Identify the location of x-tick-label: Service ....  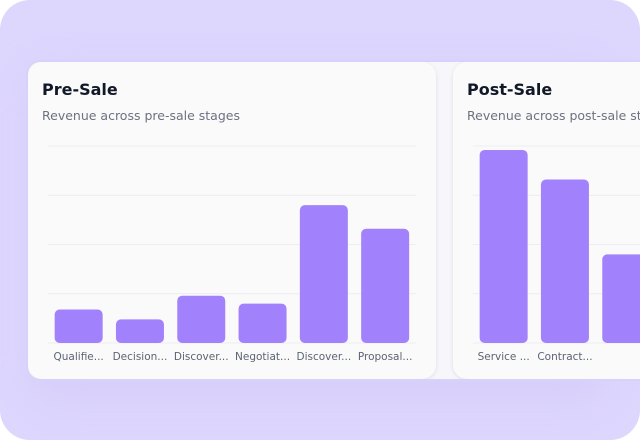
(504, 357).